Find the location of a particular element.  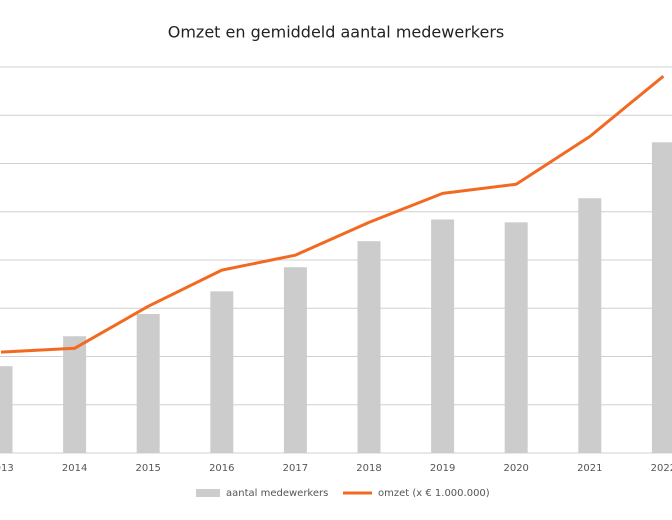

legend-label: aantal medewerkers is located at coordinates (277, 493).